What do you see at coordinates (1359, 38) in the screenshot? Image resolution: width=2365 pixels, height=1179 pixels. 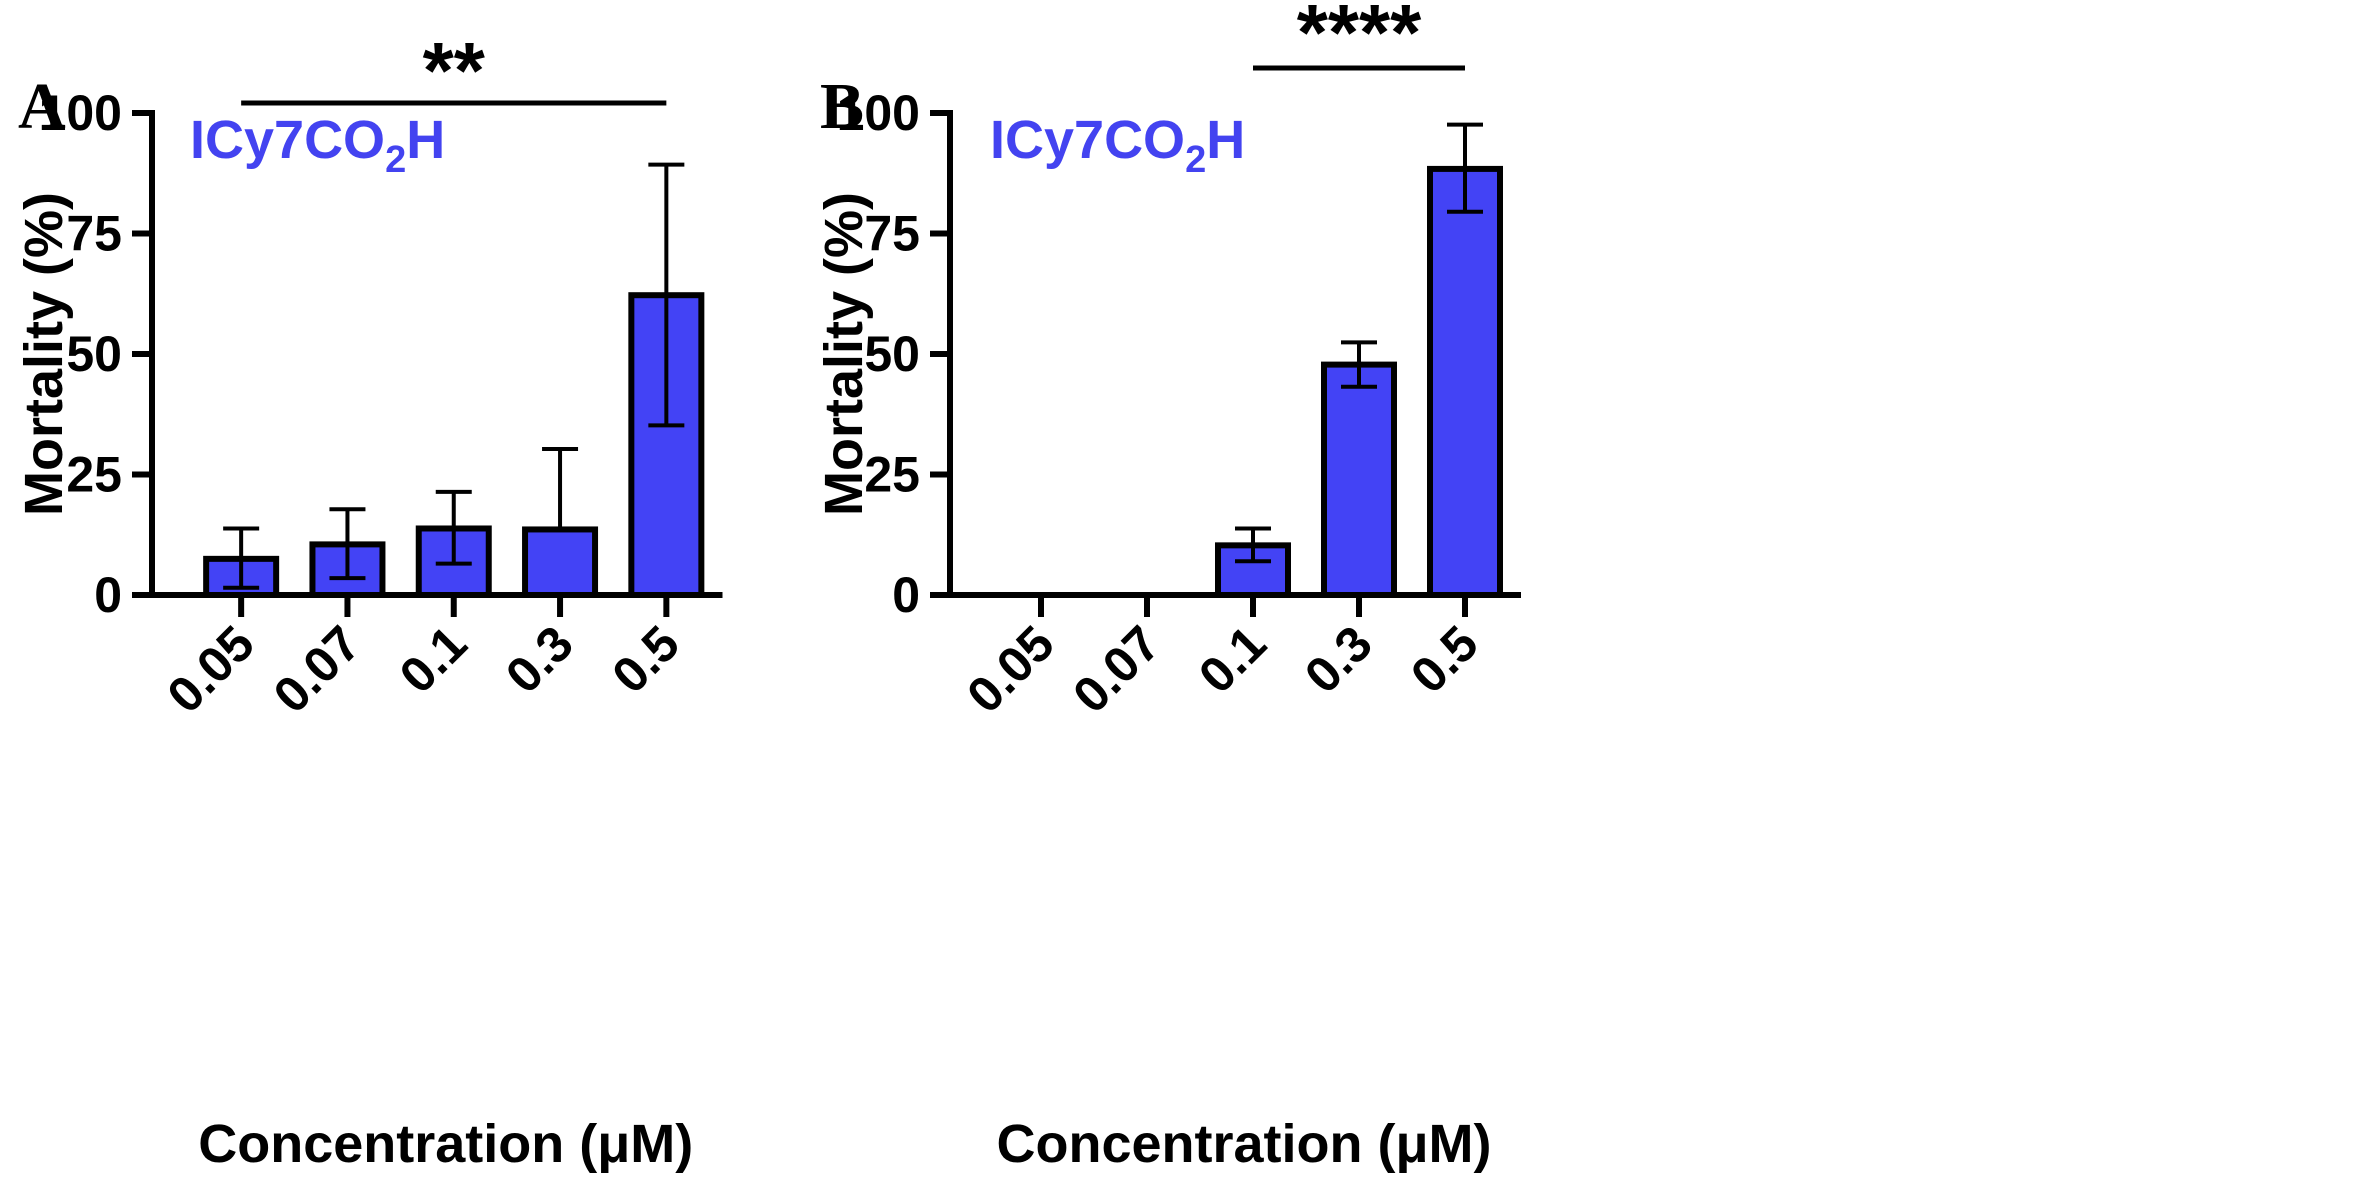 I see `significance-marker: ****` at bounding box center [1359, 38].